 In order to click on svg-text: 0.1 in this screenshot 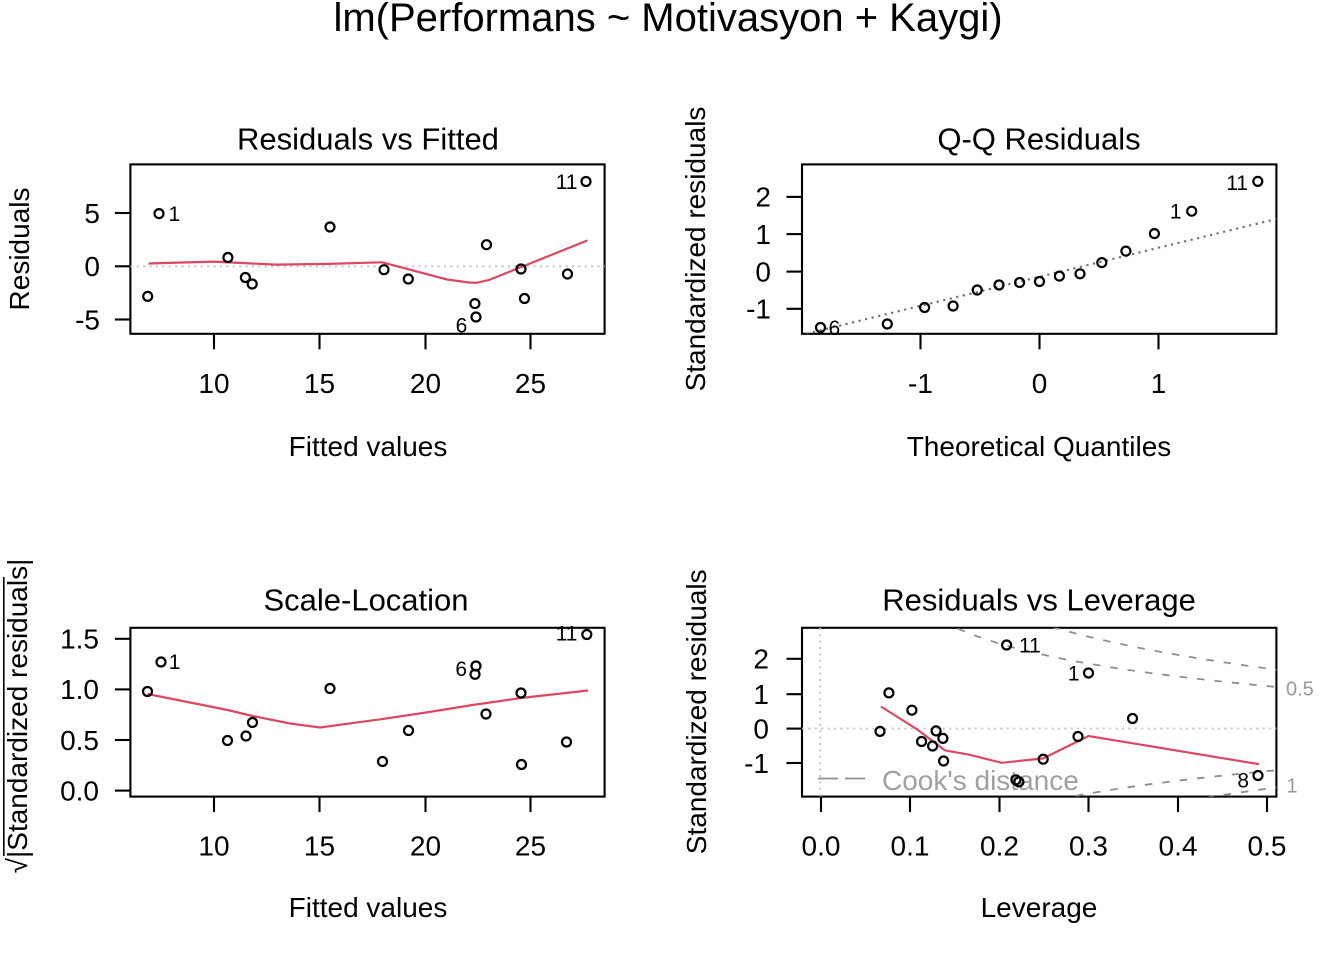, I will do `click(910, 846)`.